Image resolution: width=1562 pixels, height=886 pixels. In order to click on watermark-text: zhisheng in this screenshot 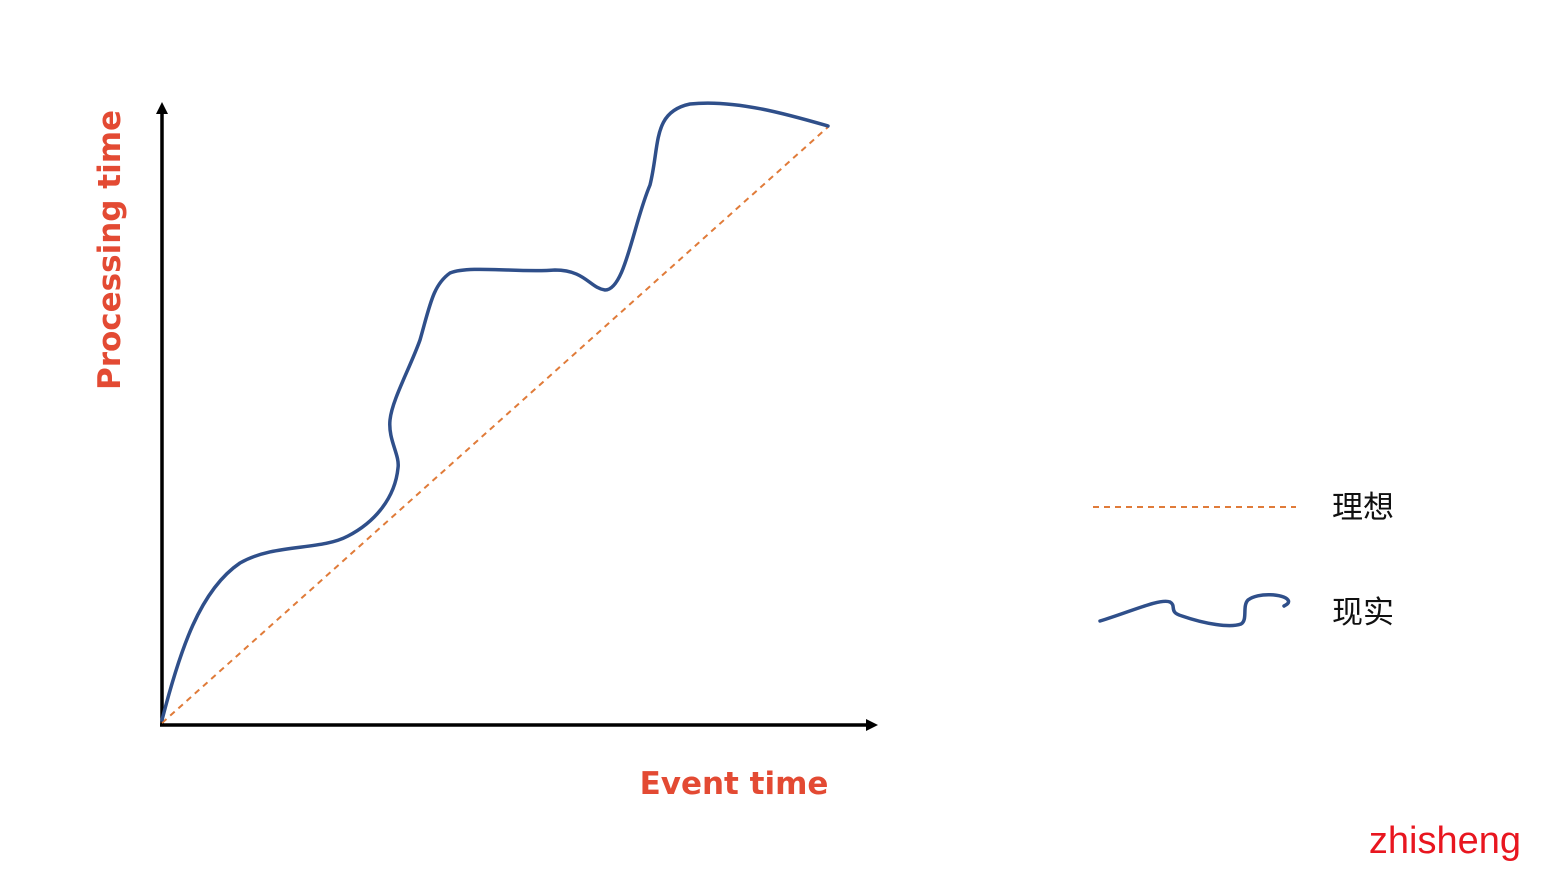, I will do `click(1445, 841)`.